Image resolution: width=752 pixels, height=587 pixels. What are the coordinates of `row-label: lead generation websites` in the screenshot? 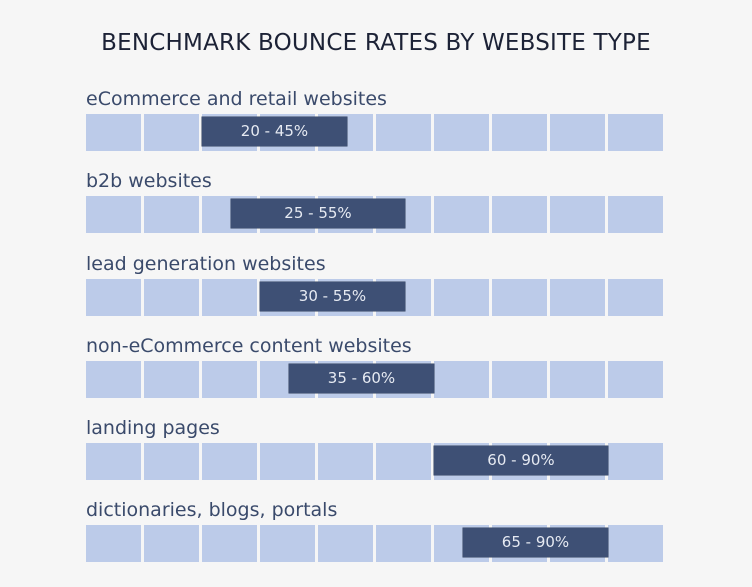 It's located at (206, 264).